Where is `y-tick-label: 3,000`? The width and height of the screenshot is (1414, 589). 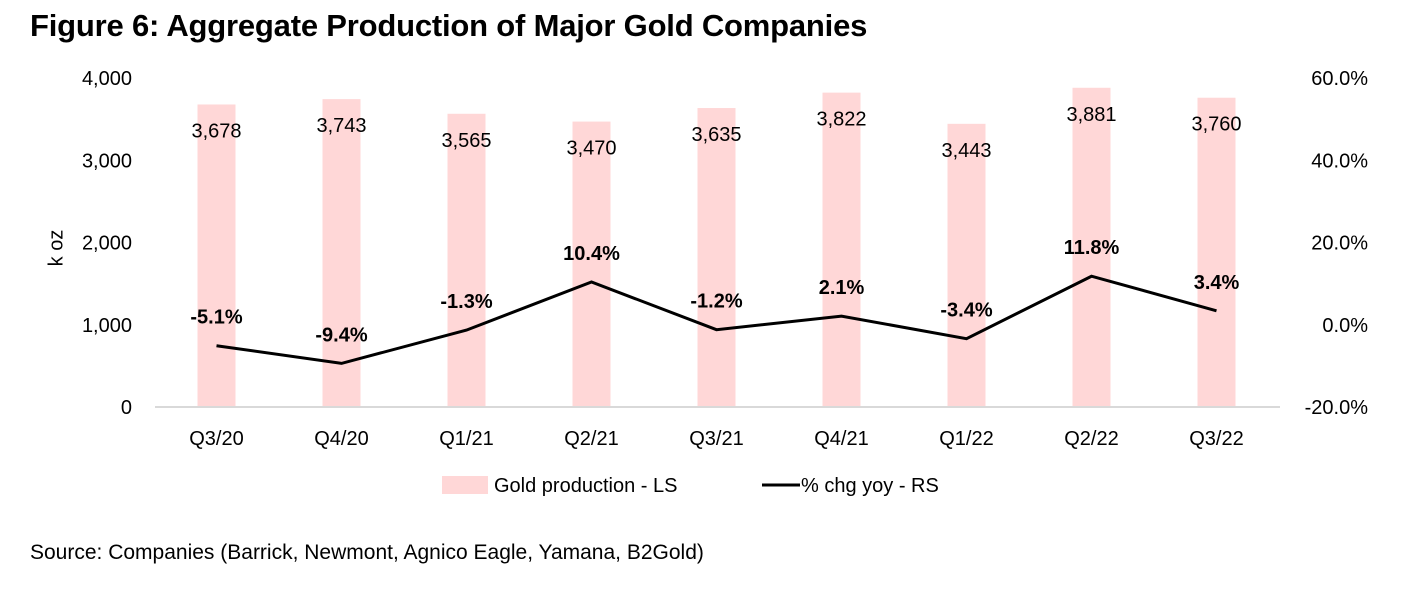 y-tick-label: 3,000 is located at coordinates (107, 161).